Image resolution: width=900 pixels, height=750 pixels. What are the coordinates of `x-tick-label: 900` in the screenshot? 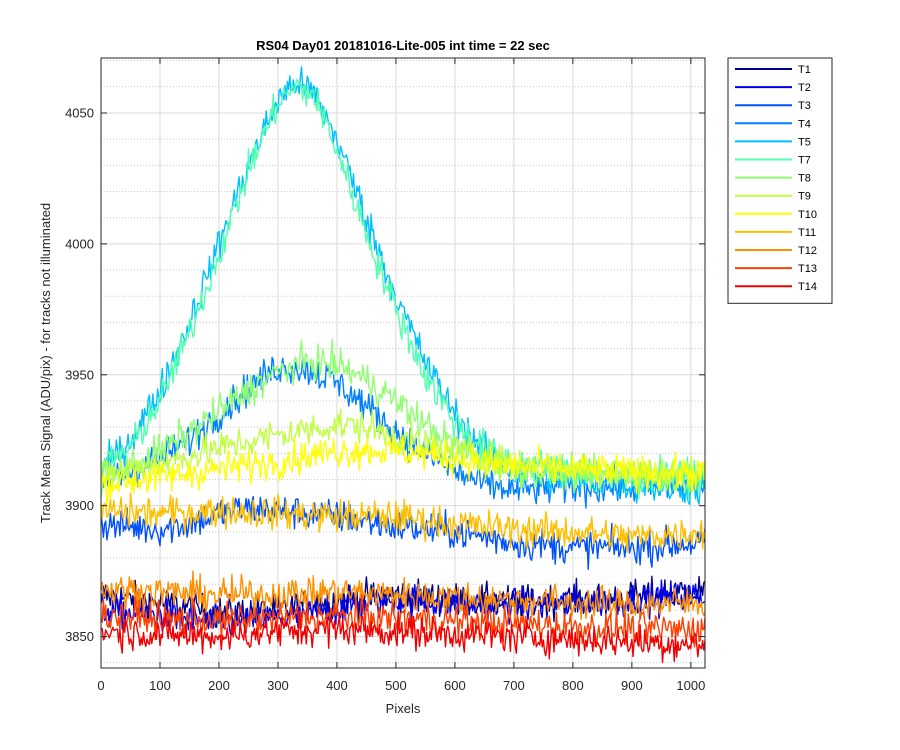 It's located at (632, 685).